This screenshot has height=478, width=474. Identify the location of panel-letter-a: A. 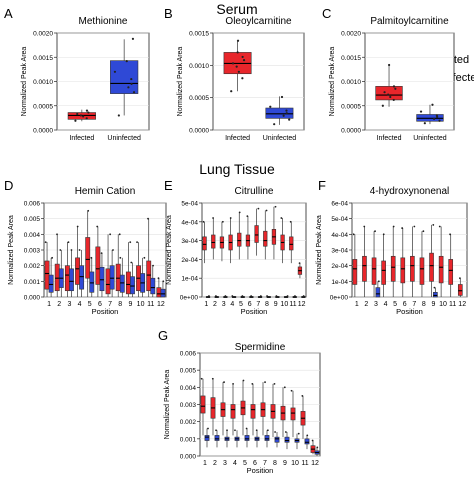
(8, 13).